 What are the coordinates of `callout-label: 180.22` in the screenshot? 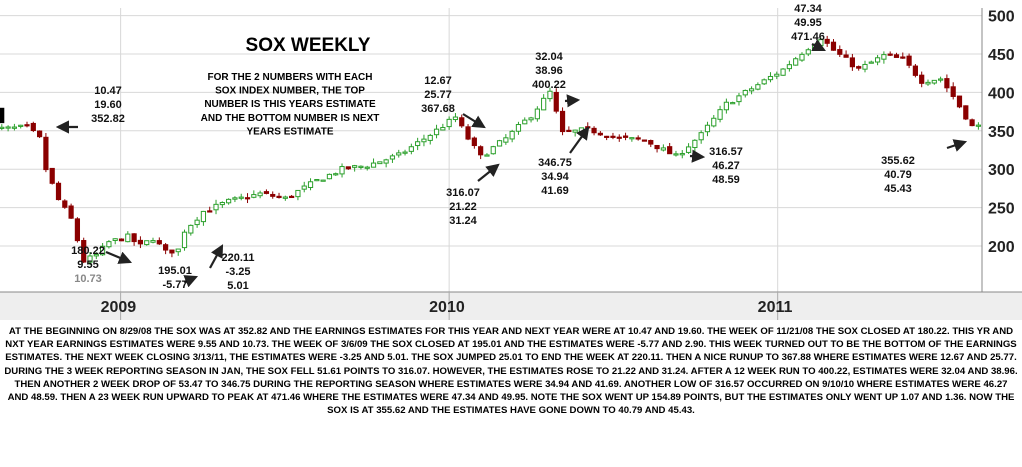 It's located at (88, 251).